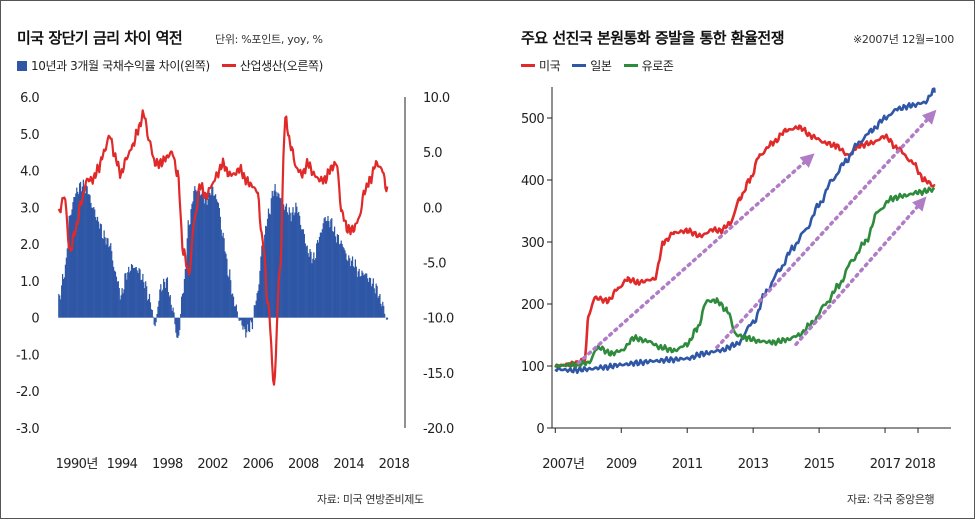  Describe the element at coordinates (29, 208) in the screenshot. I see `left-y-tick-label: 3.0` at that location.